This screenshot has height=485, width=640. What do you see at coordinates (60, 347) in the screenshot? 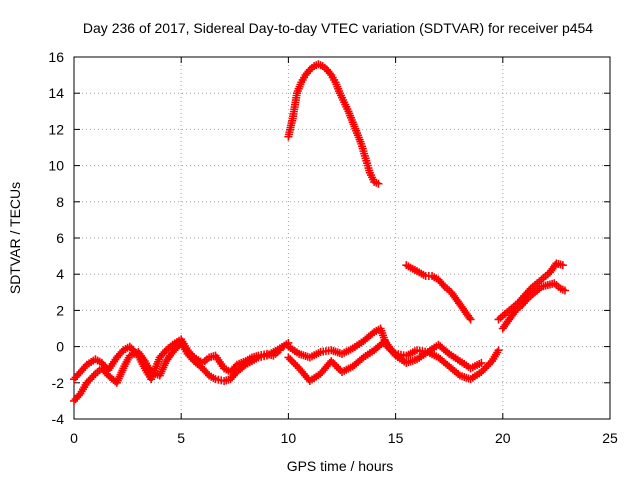
I see `y-tick-label: 0` at bounding box center [60, 347].